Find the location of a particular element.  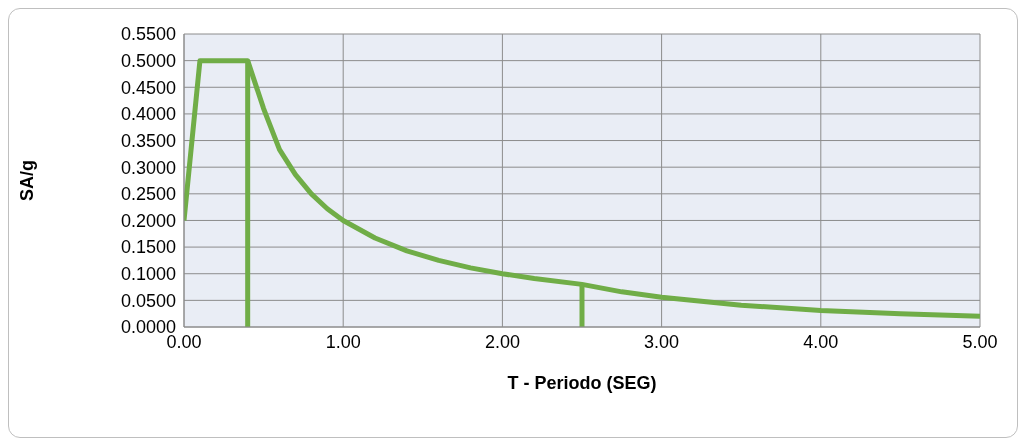

y-tick-label: 0.2000 is located at coordinates (148, 220).